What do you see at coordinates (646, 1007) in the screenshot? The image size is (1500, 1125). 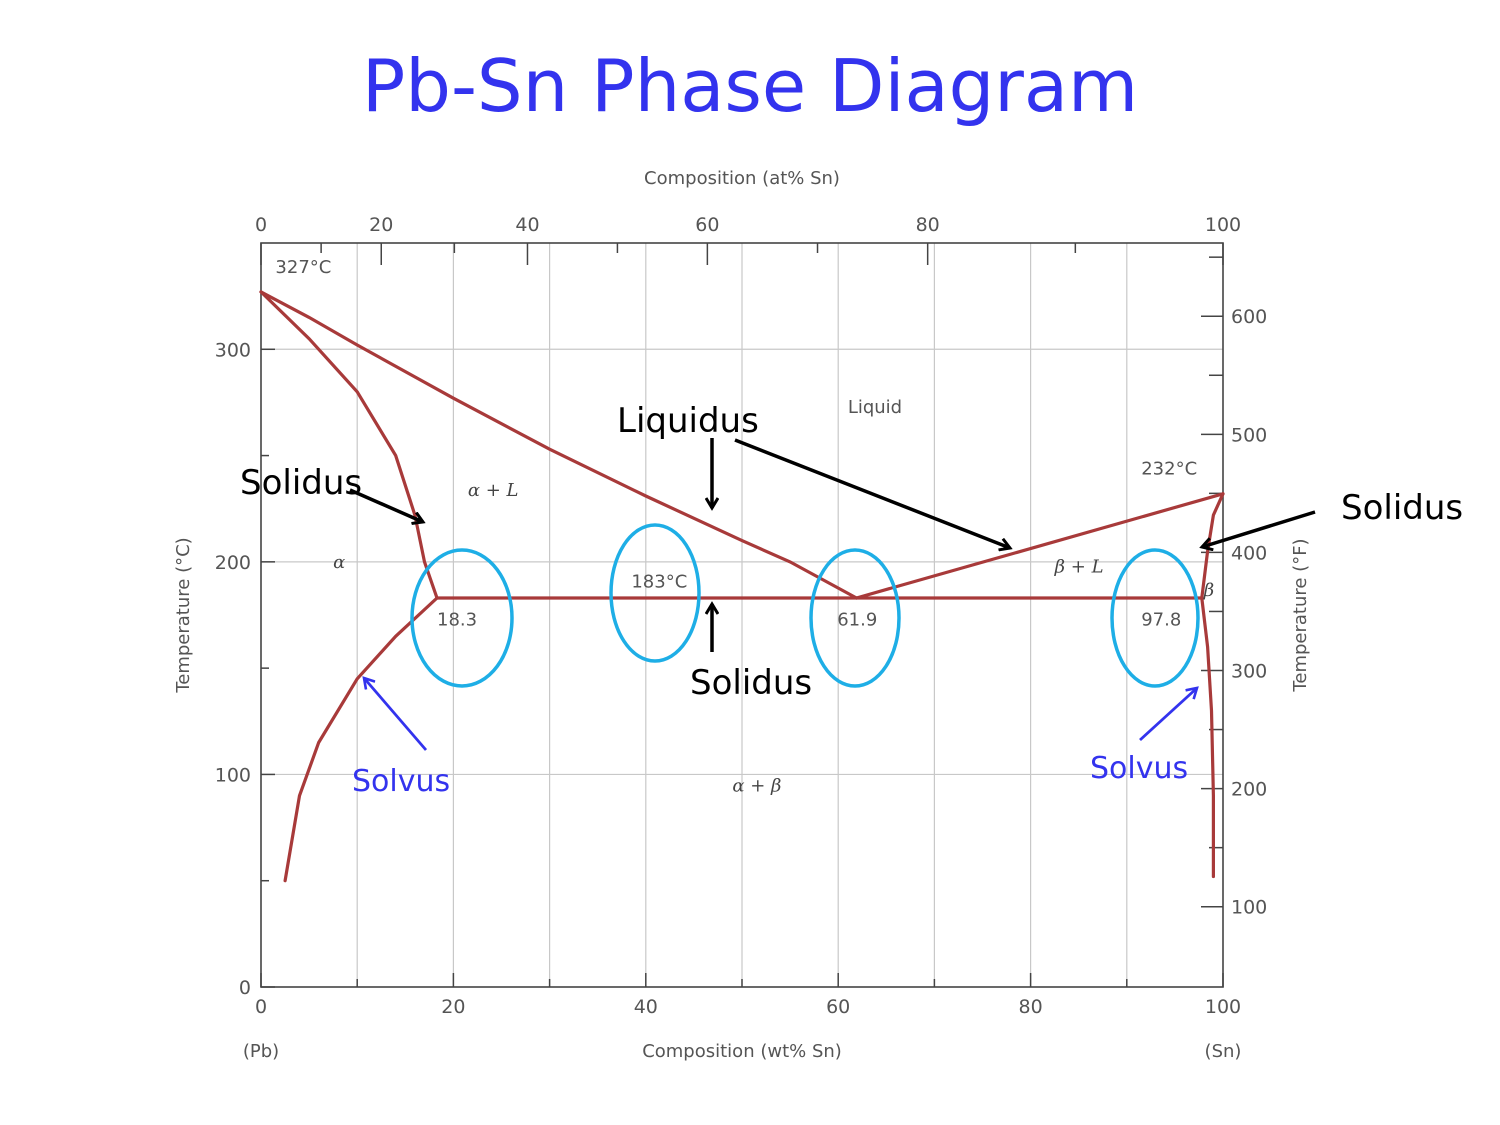 I see `tick-label-bottom: 40` at bounding box center [646, 1007].